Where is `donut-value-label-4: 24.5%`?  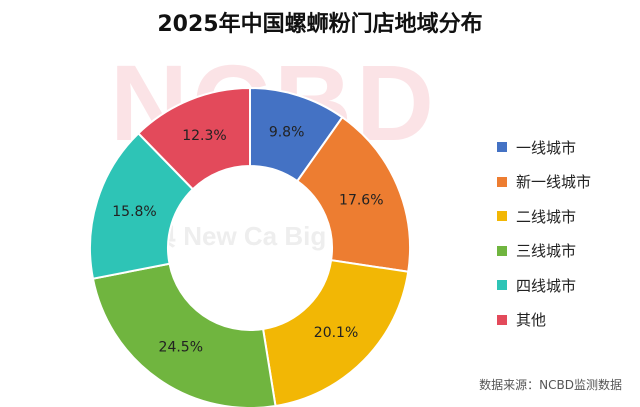 donut-value-label-4: 24.5% is located at coordinates (181, 347).